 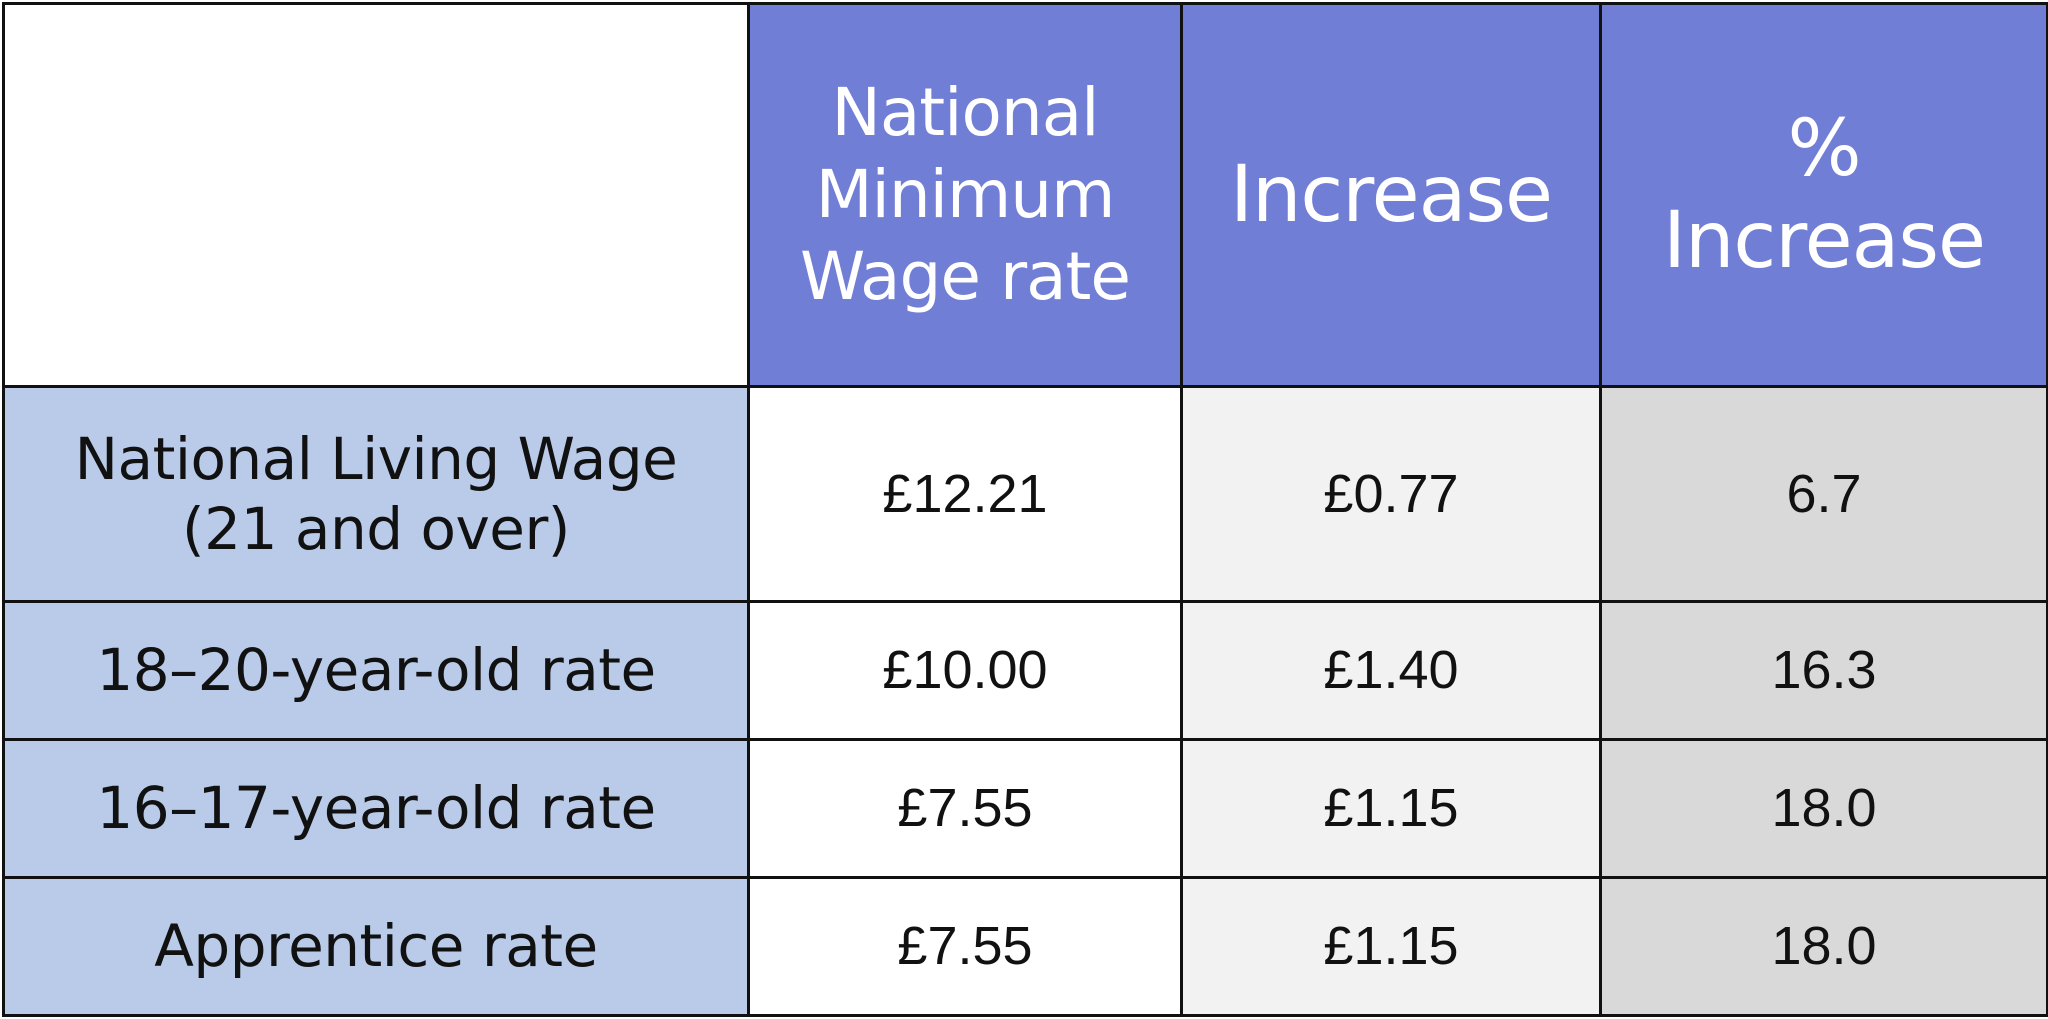 I want to click on row-label: 16–17-year-old rate, so click(x=376, y=808).